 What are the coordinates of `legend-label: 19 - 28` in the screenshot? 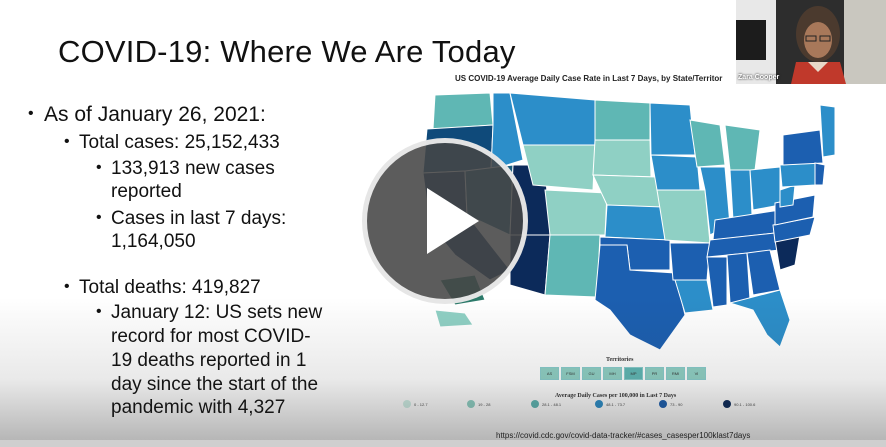 It's located at (484, 404).